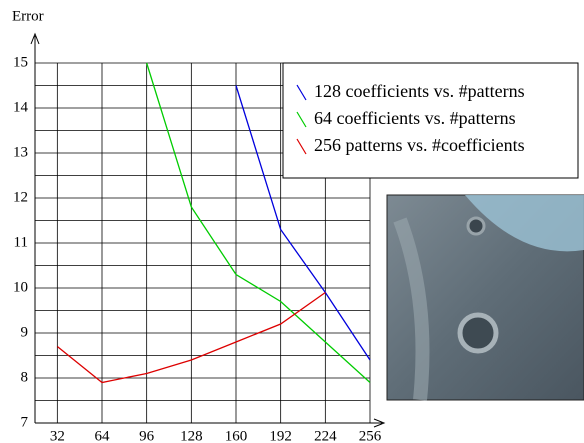 The height and width of the screenshot is (443, 584). I want to click on y-axis-arrow, so click(35, 38).